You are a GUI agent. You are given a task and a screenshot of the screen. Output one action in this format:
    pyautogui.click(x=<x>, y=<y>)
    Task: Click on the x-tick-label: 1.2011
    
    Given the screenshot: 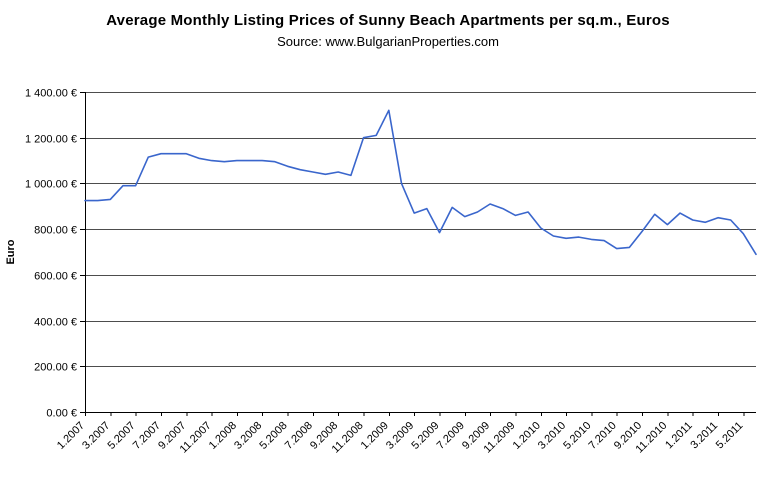 What is the action you would take?
    pyautogui.click(x=679, y=436)
    